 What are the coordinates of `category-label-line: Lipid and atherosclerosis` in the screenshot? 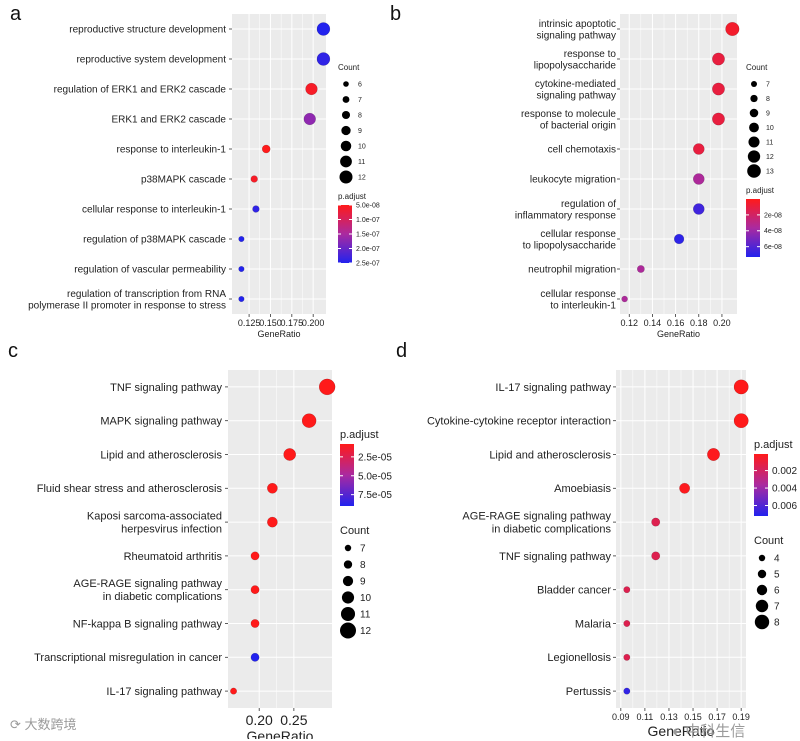 It's located at (550, 455).